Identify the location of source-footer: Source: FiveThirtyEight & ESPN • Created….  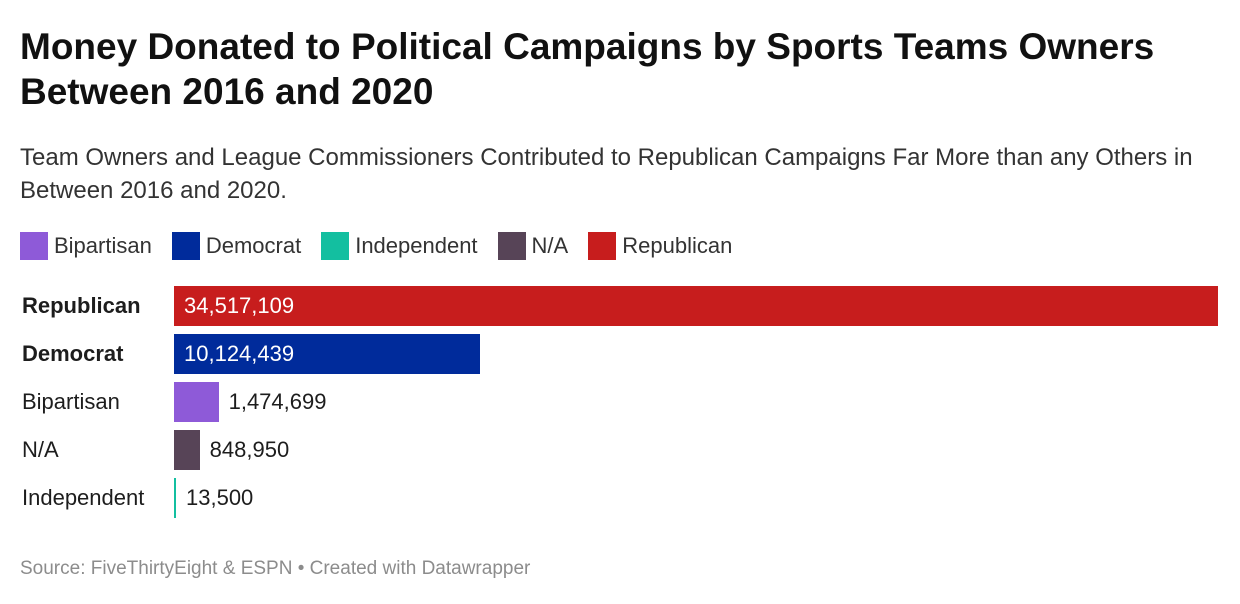
(275, 568).